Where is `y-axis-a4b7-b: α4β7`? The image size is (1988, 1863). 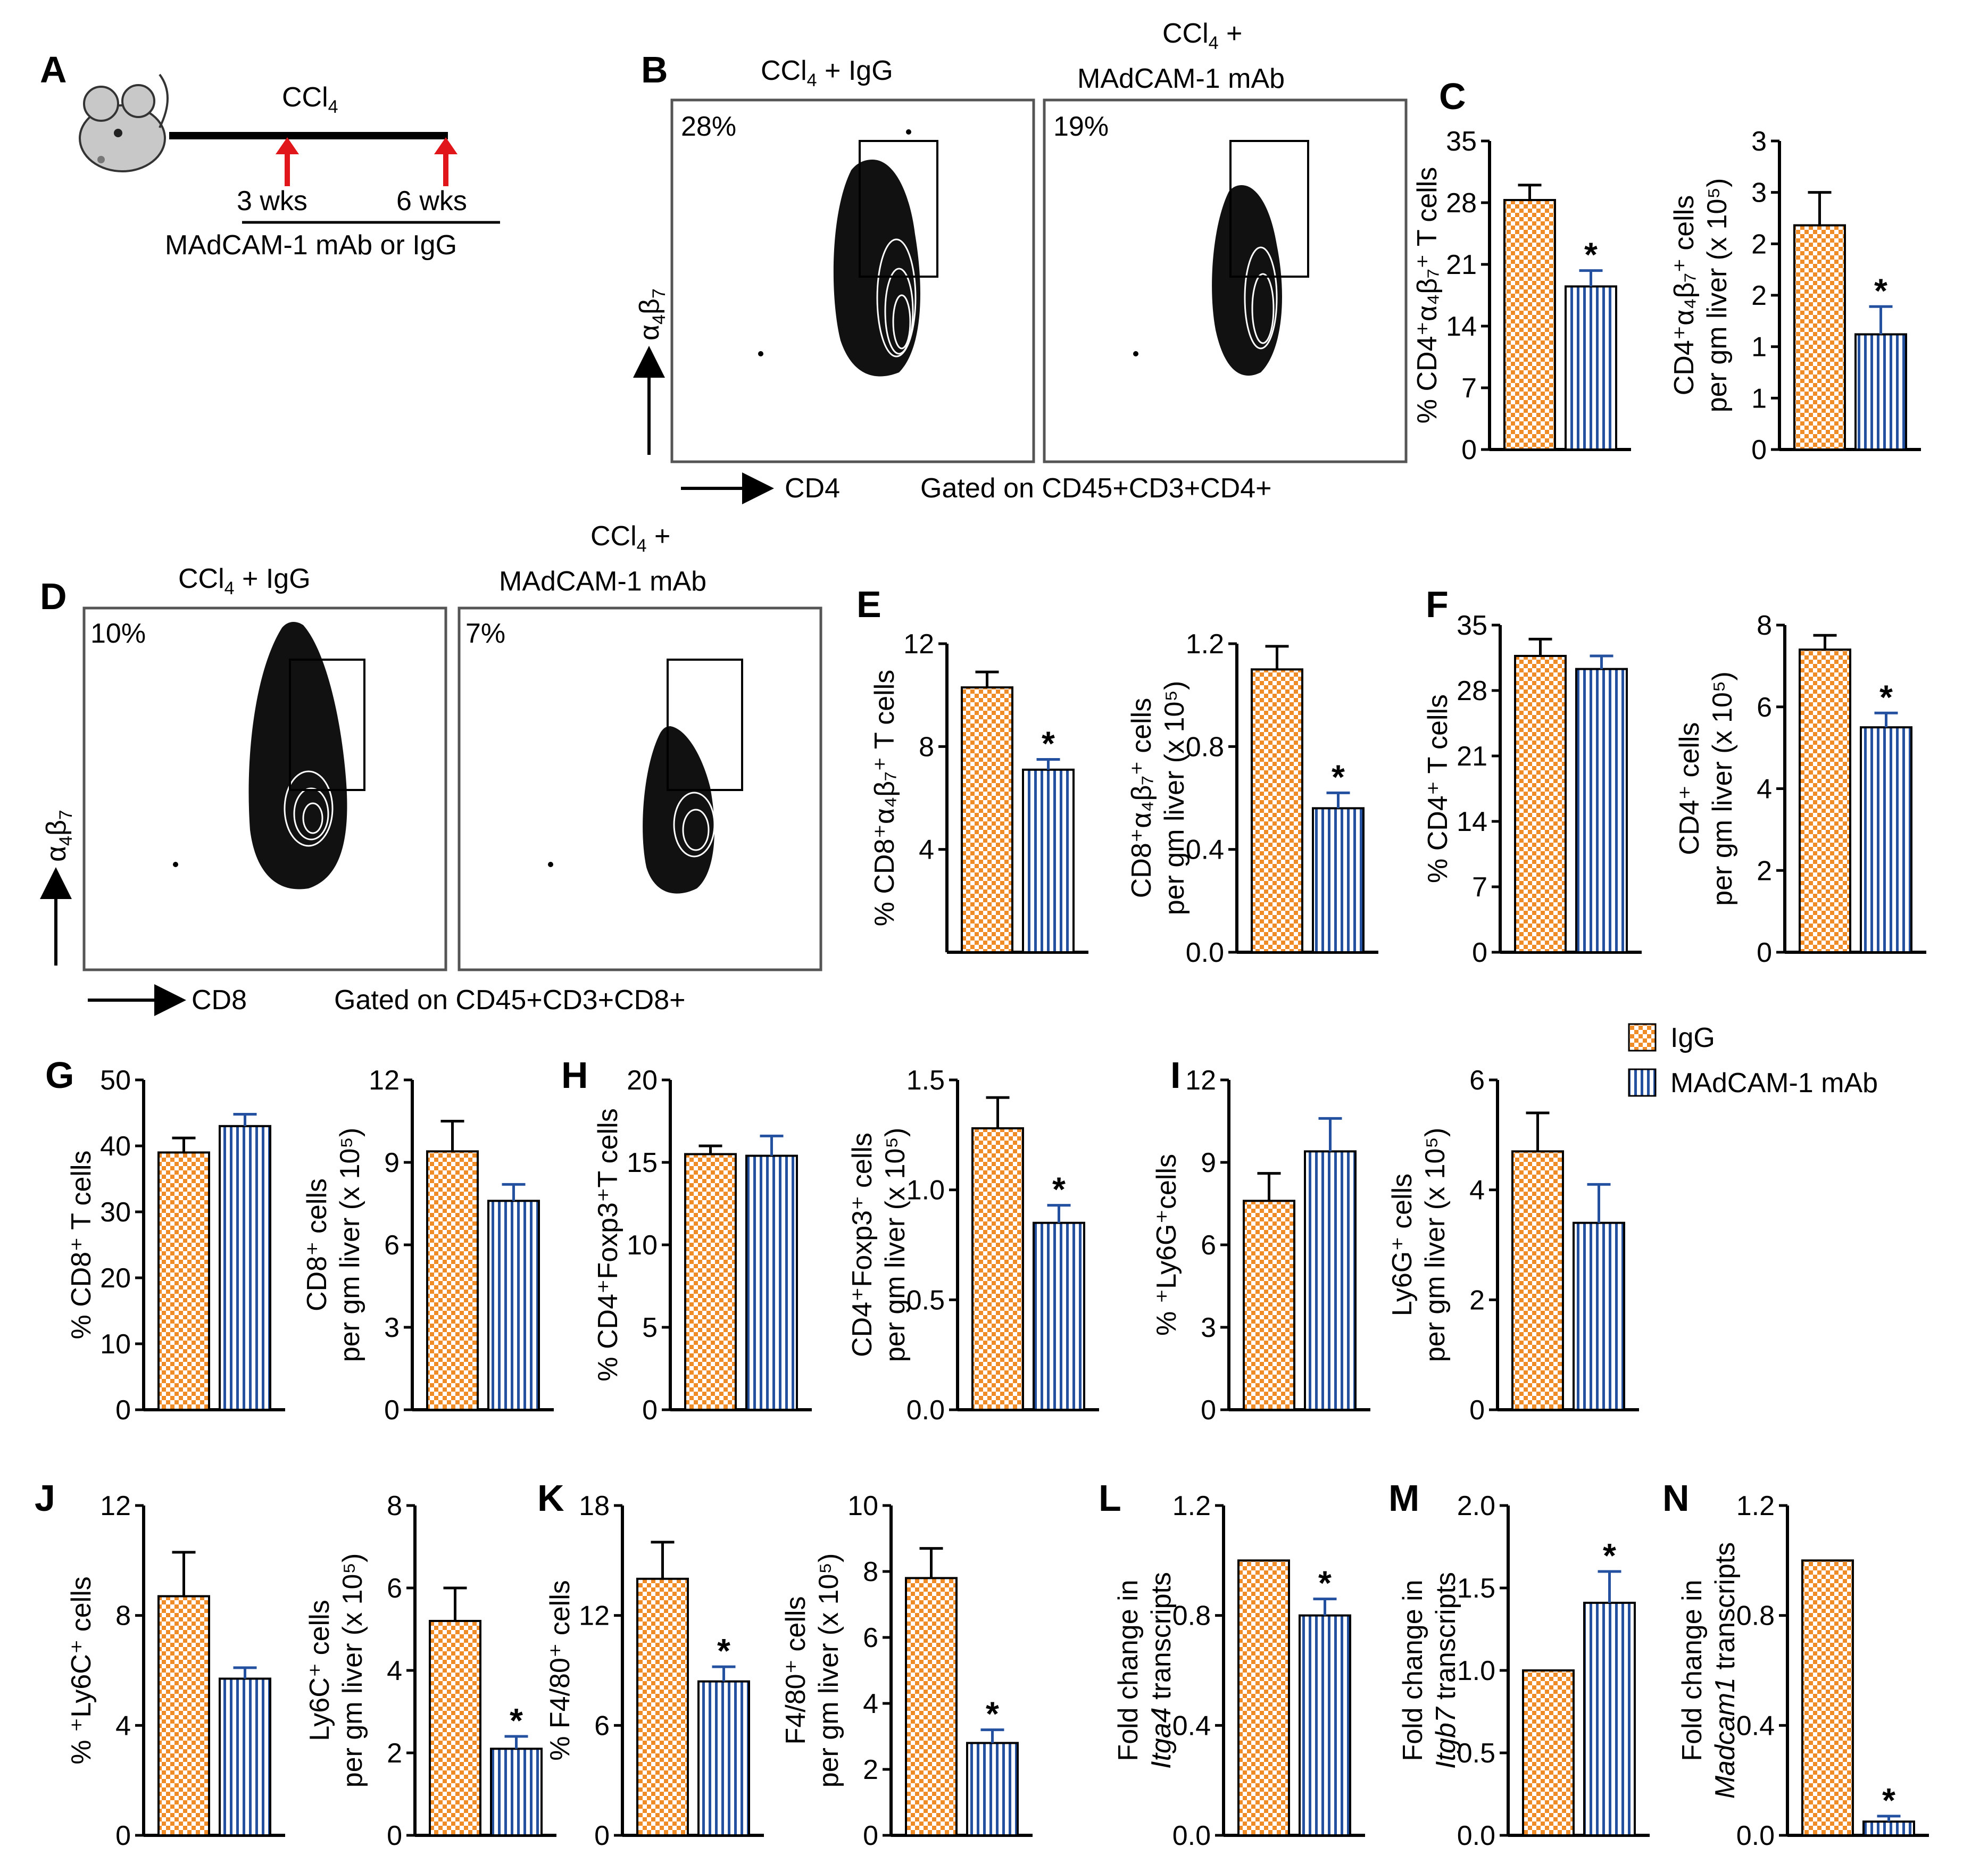 y-axis-a4b7-b: α4β7 is located at coordinates (651, 314).